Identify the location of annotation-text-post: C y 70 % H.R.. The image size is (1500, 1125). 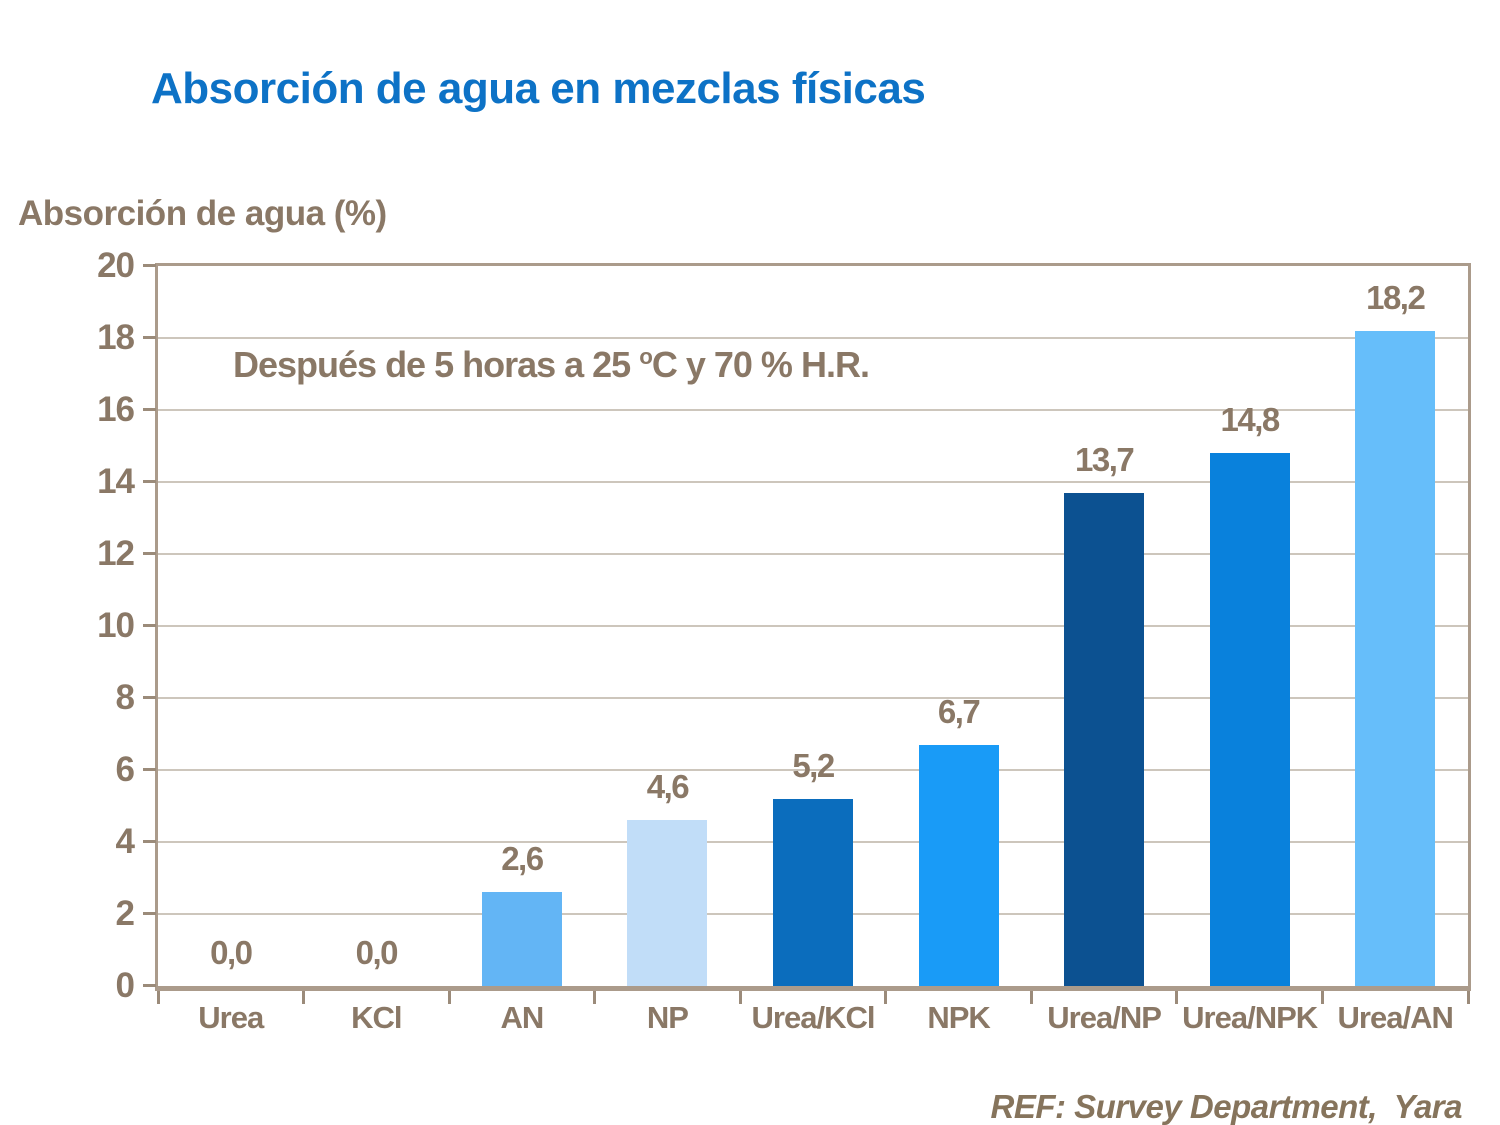
(760, 364).